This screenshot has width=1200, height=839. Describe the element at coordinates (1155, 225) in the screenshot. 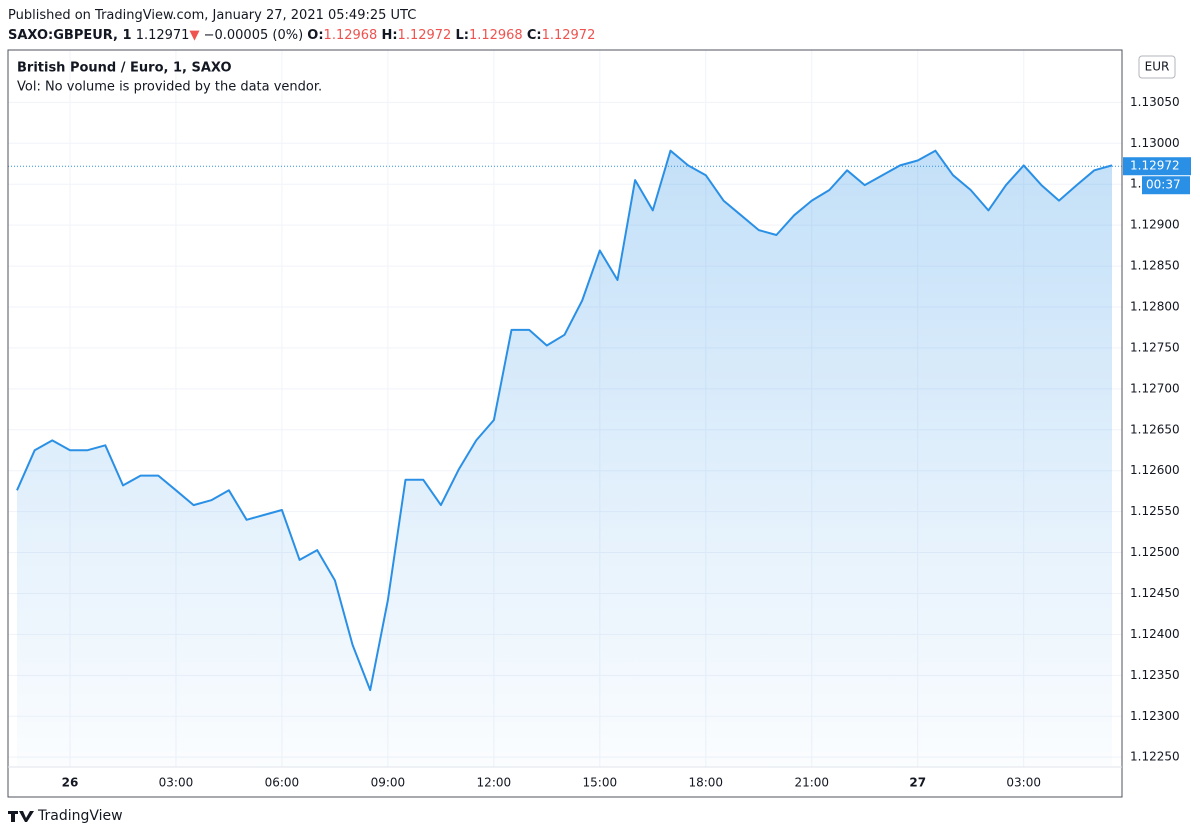

I see `y-tick-label: 1.12900` at that location.